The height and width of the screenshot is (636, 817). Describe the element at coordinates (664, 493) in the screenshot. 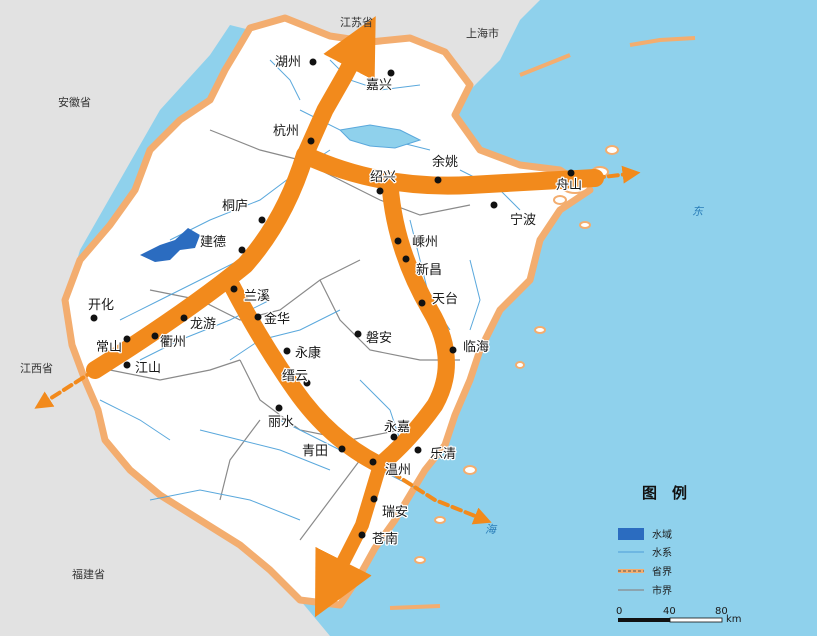

I see `legend-title: 图 例` at that location.